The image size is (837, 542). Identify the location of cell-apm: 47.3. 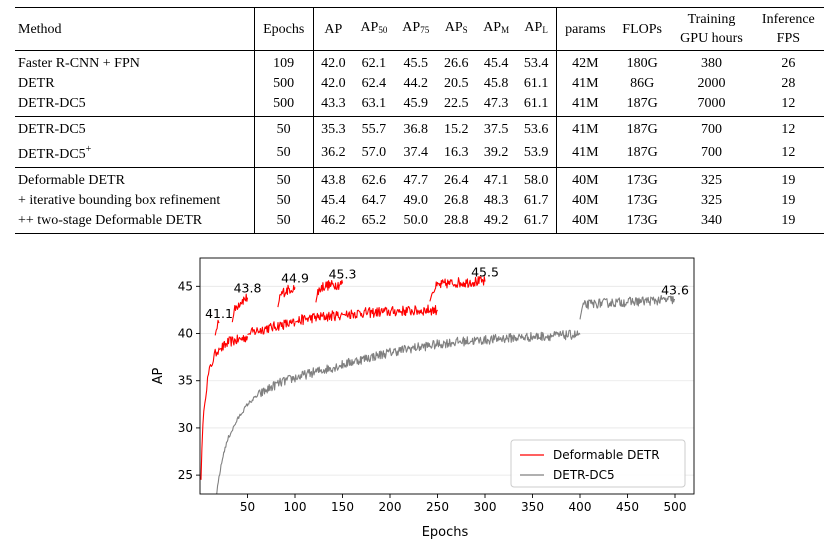
(496, 105).